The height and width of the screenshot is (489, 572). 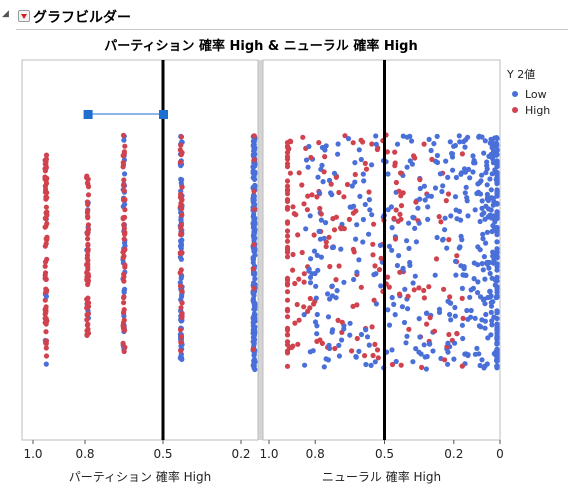 I want to click on legend-item-low: Low, so click(x=529, y=95).